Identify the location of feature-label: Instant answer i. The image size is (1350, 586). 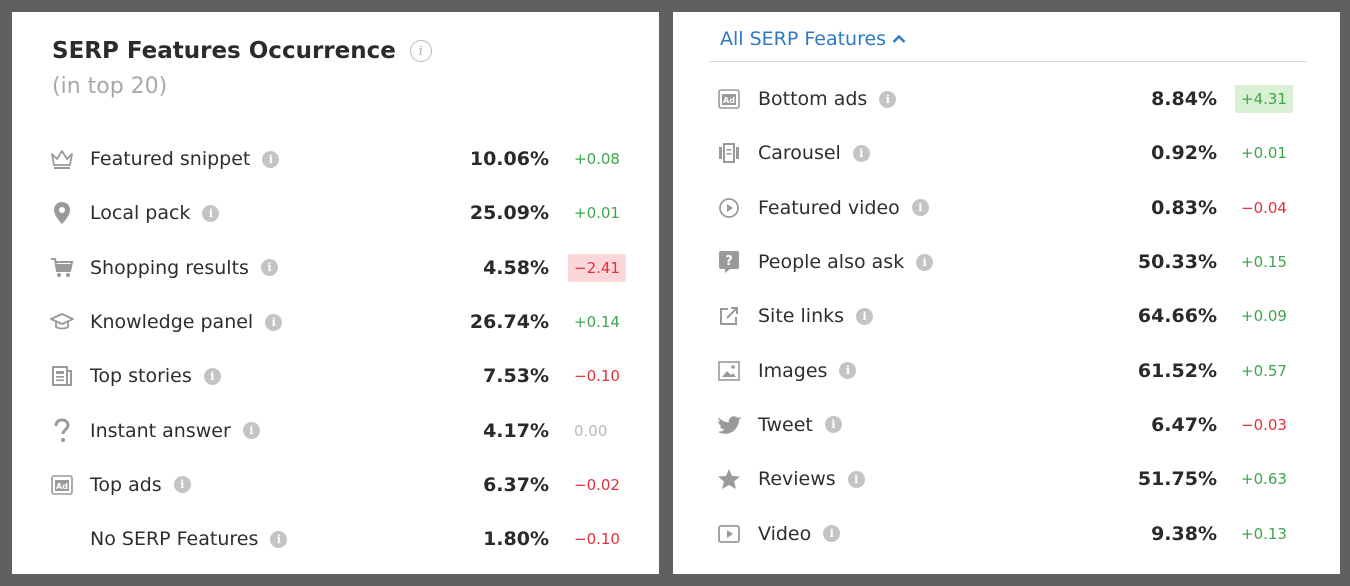
(175, 431).